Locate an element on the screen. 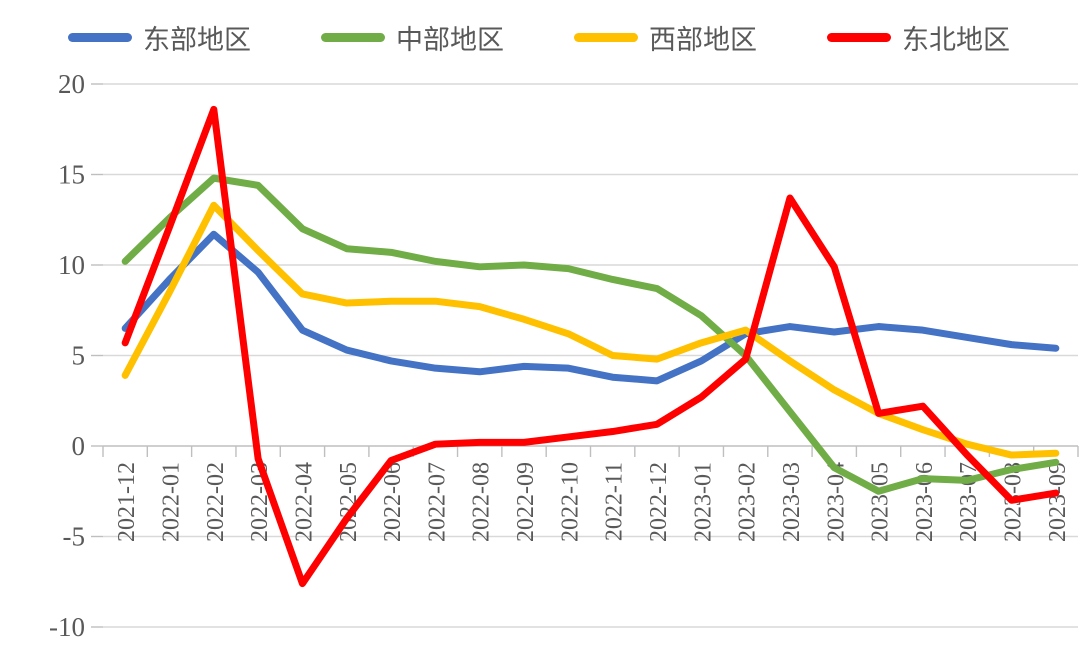  y-axis-tick-label: 0 is located at coordinates (79, 446).